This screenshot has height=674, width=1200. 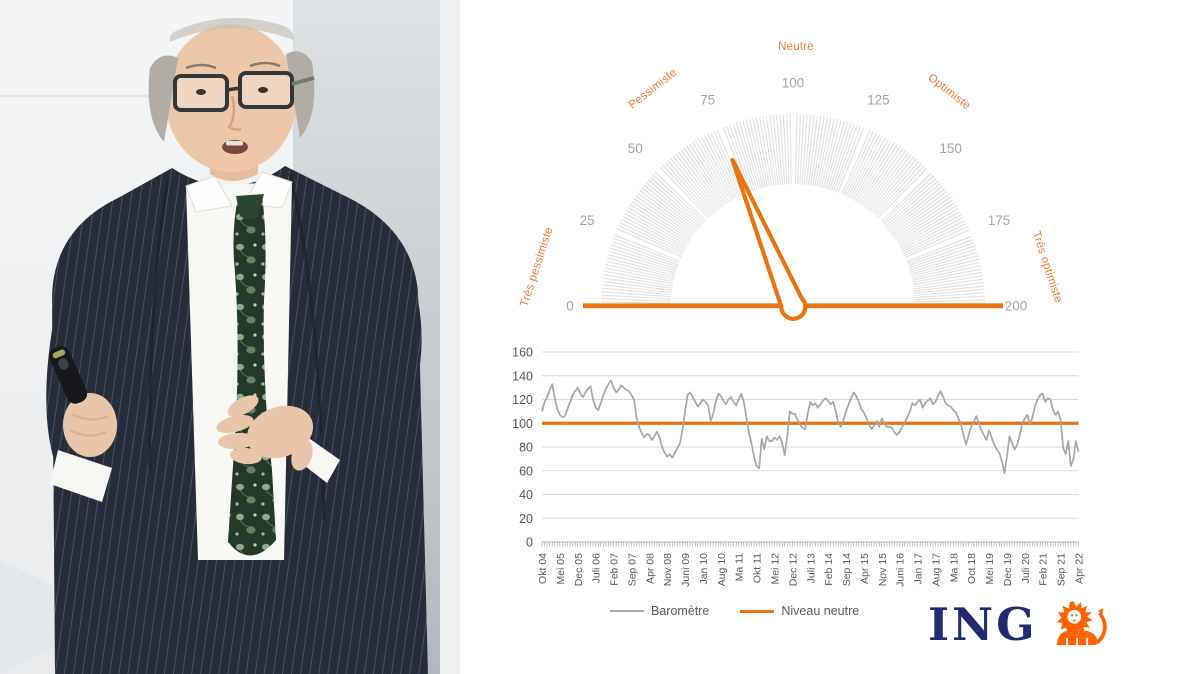 What do you see at coordinates (450, 337) in the screenshot?
I see `photo-frame-edge` at bounding box center [450, 337].